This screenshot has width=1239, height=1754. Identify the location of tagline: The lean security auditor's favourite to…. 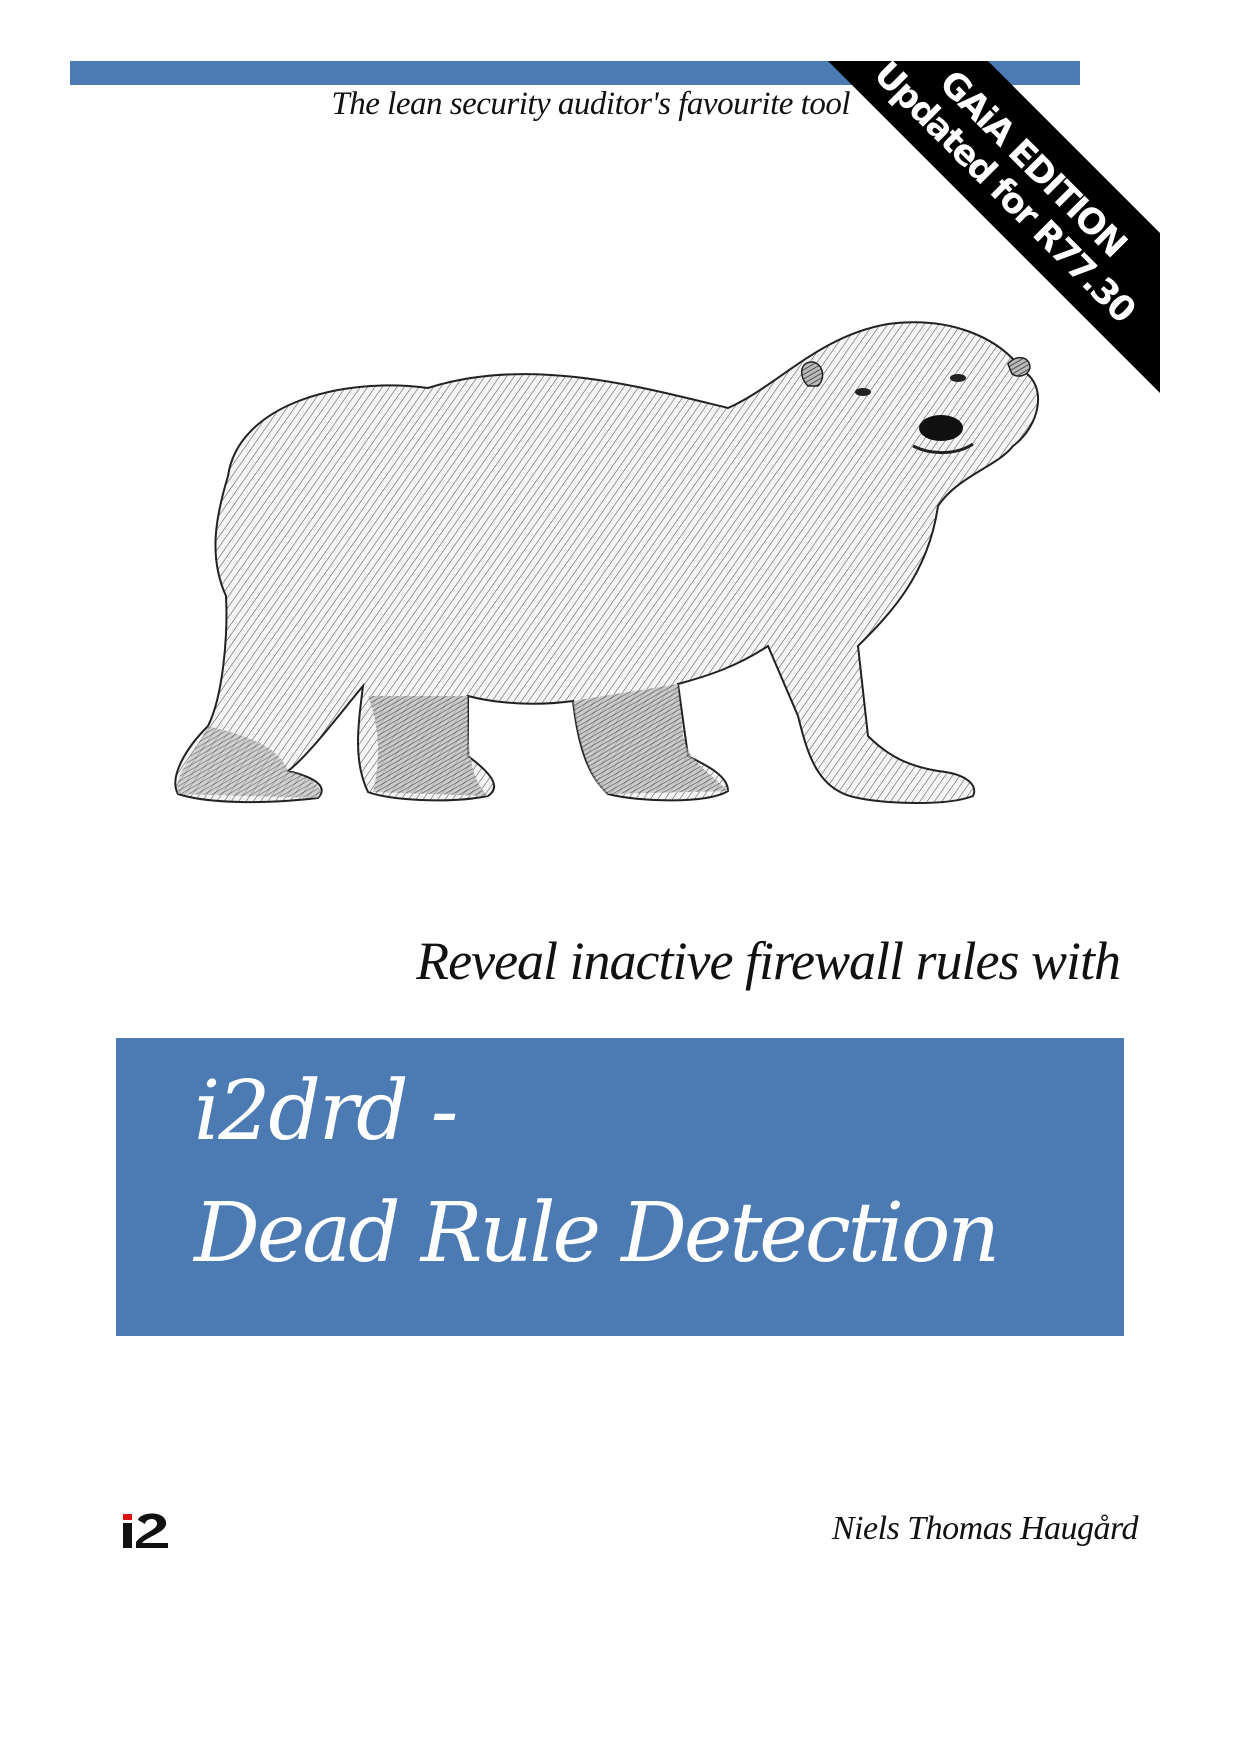
(590, 104).